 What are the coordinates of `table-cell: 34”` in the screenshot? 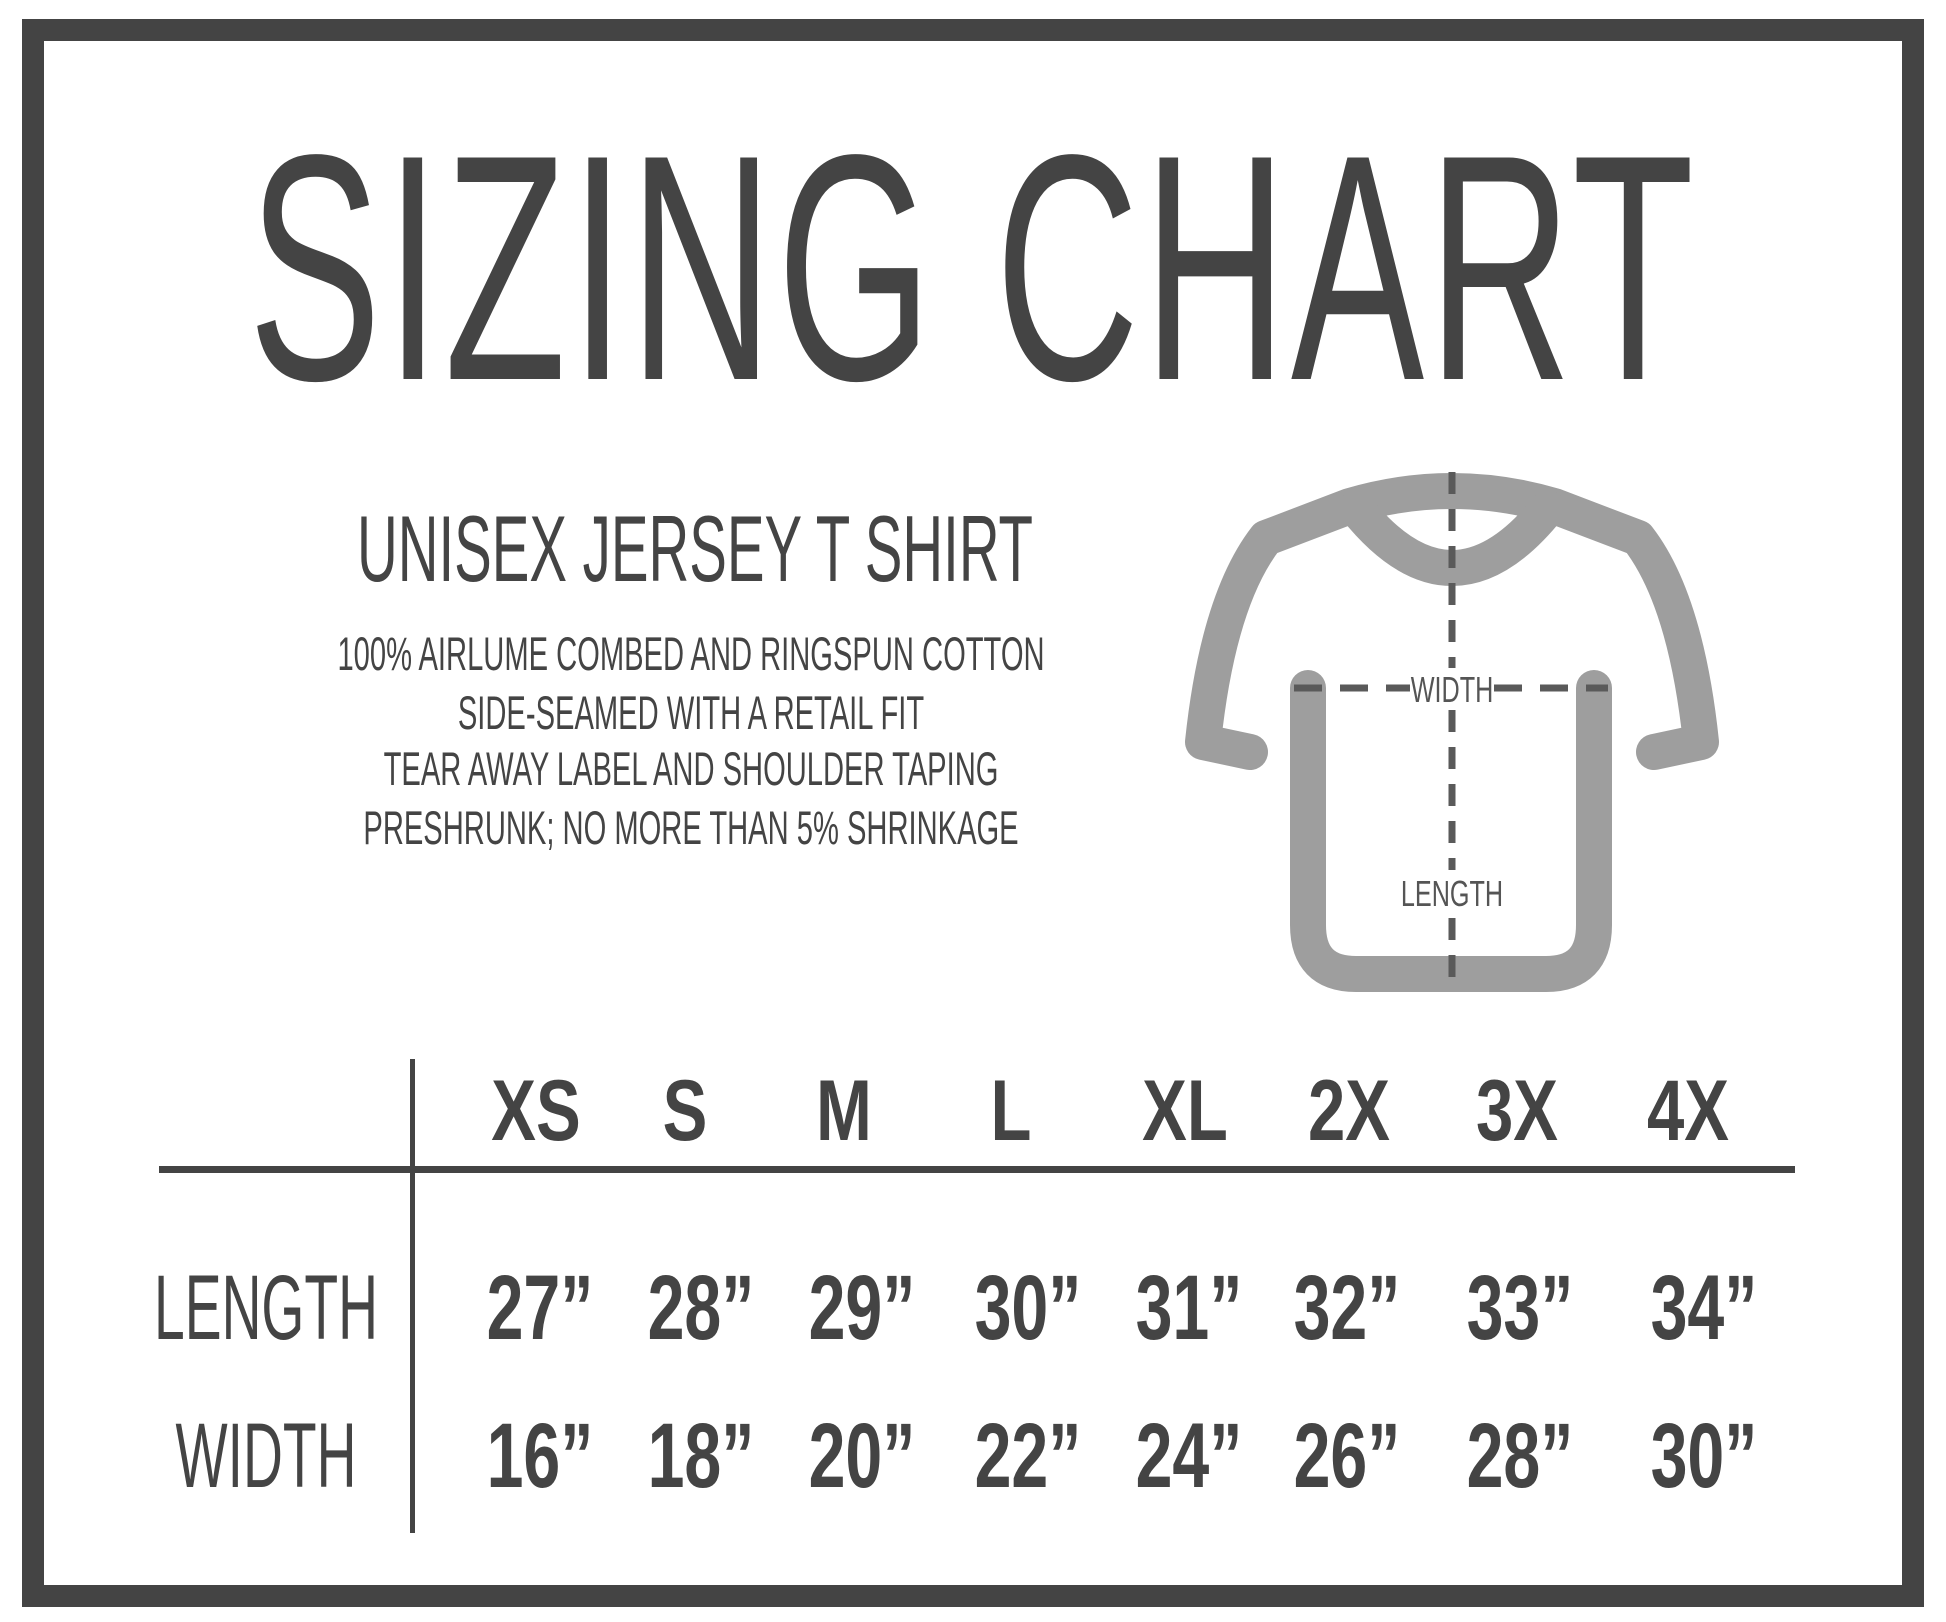 It's located at (1704, 1308).